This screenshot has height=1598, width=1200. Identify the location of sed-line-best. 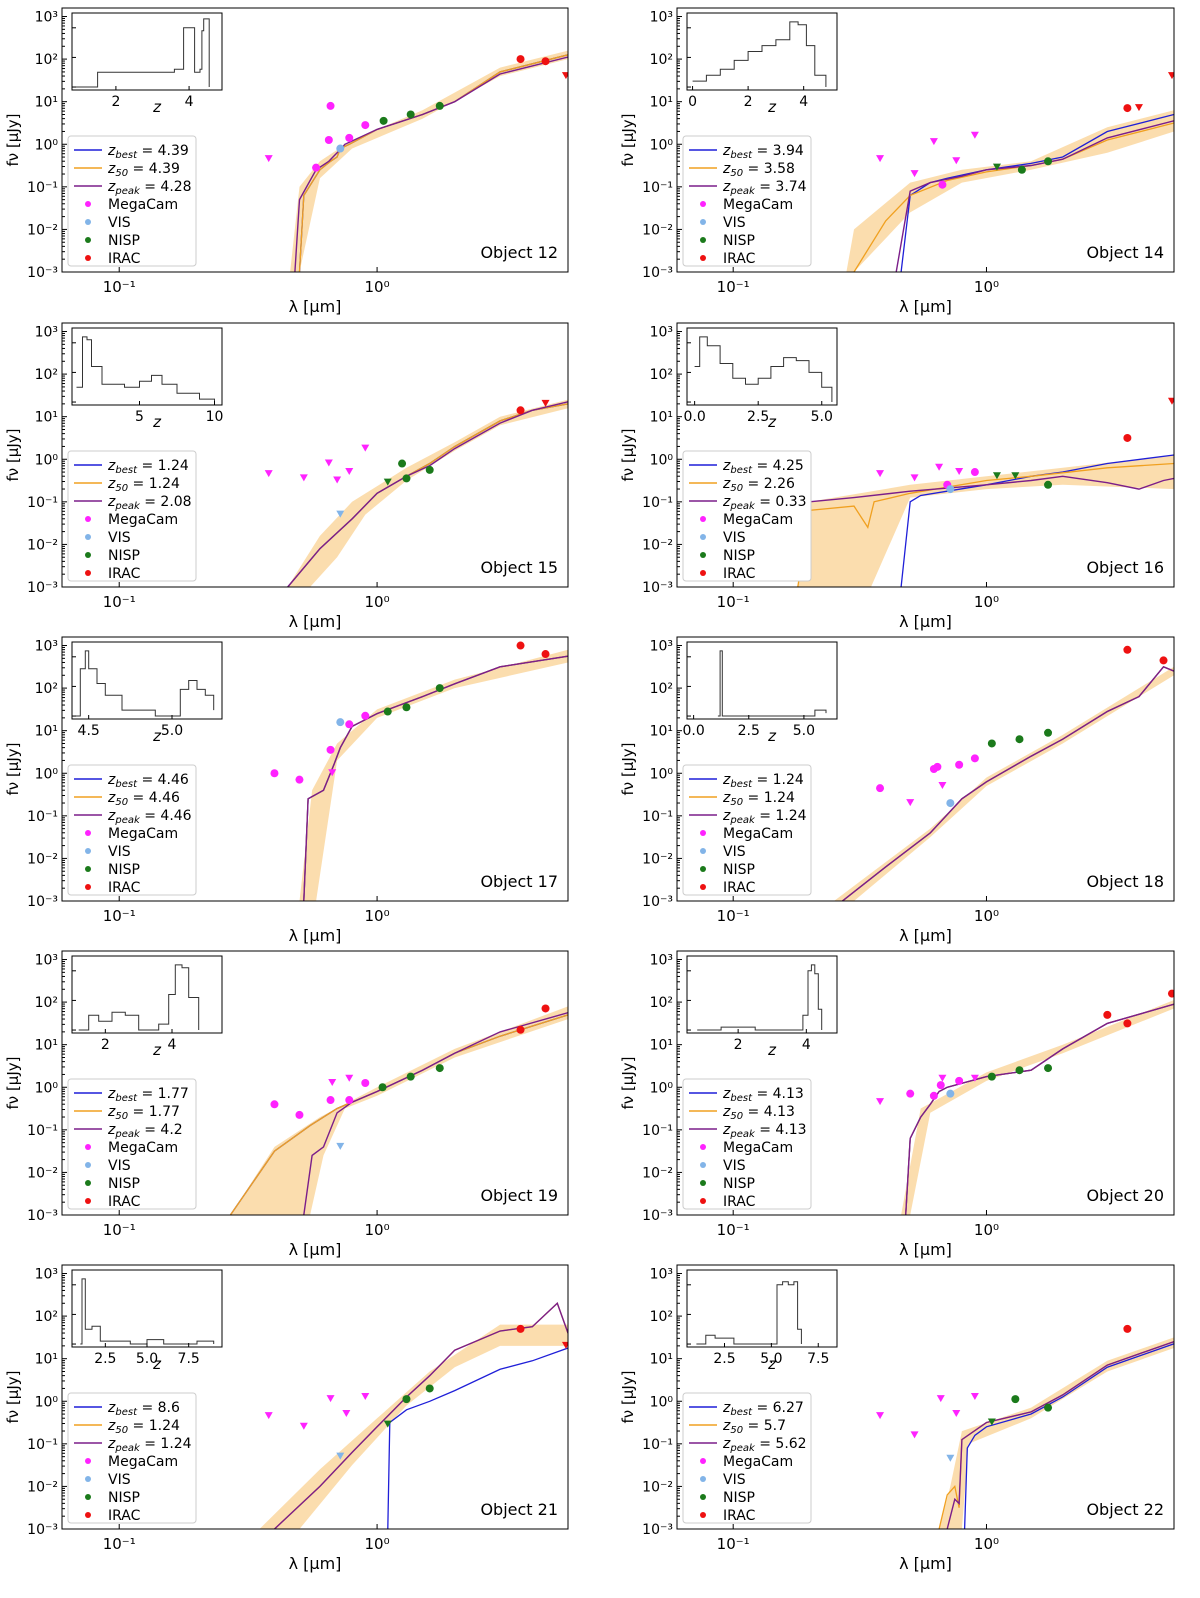
(1068, 1436).